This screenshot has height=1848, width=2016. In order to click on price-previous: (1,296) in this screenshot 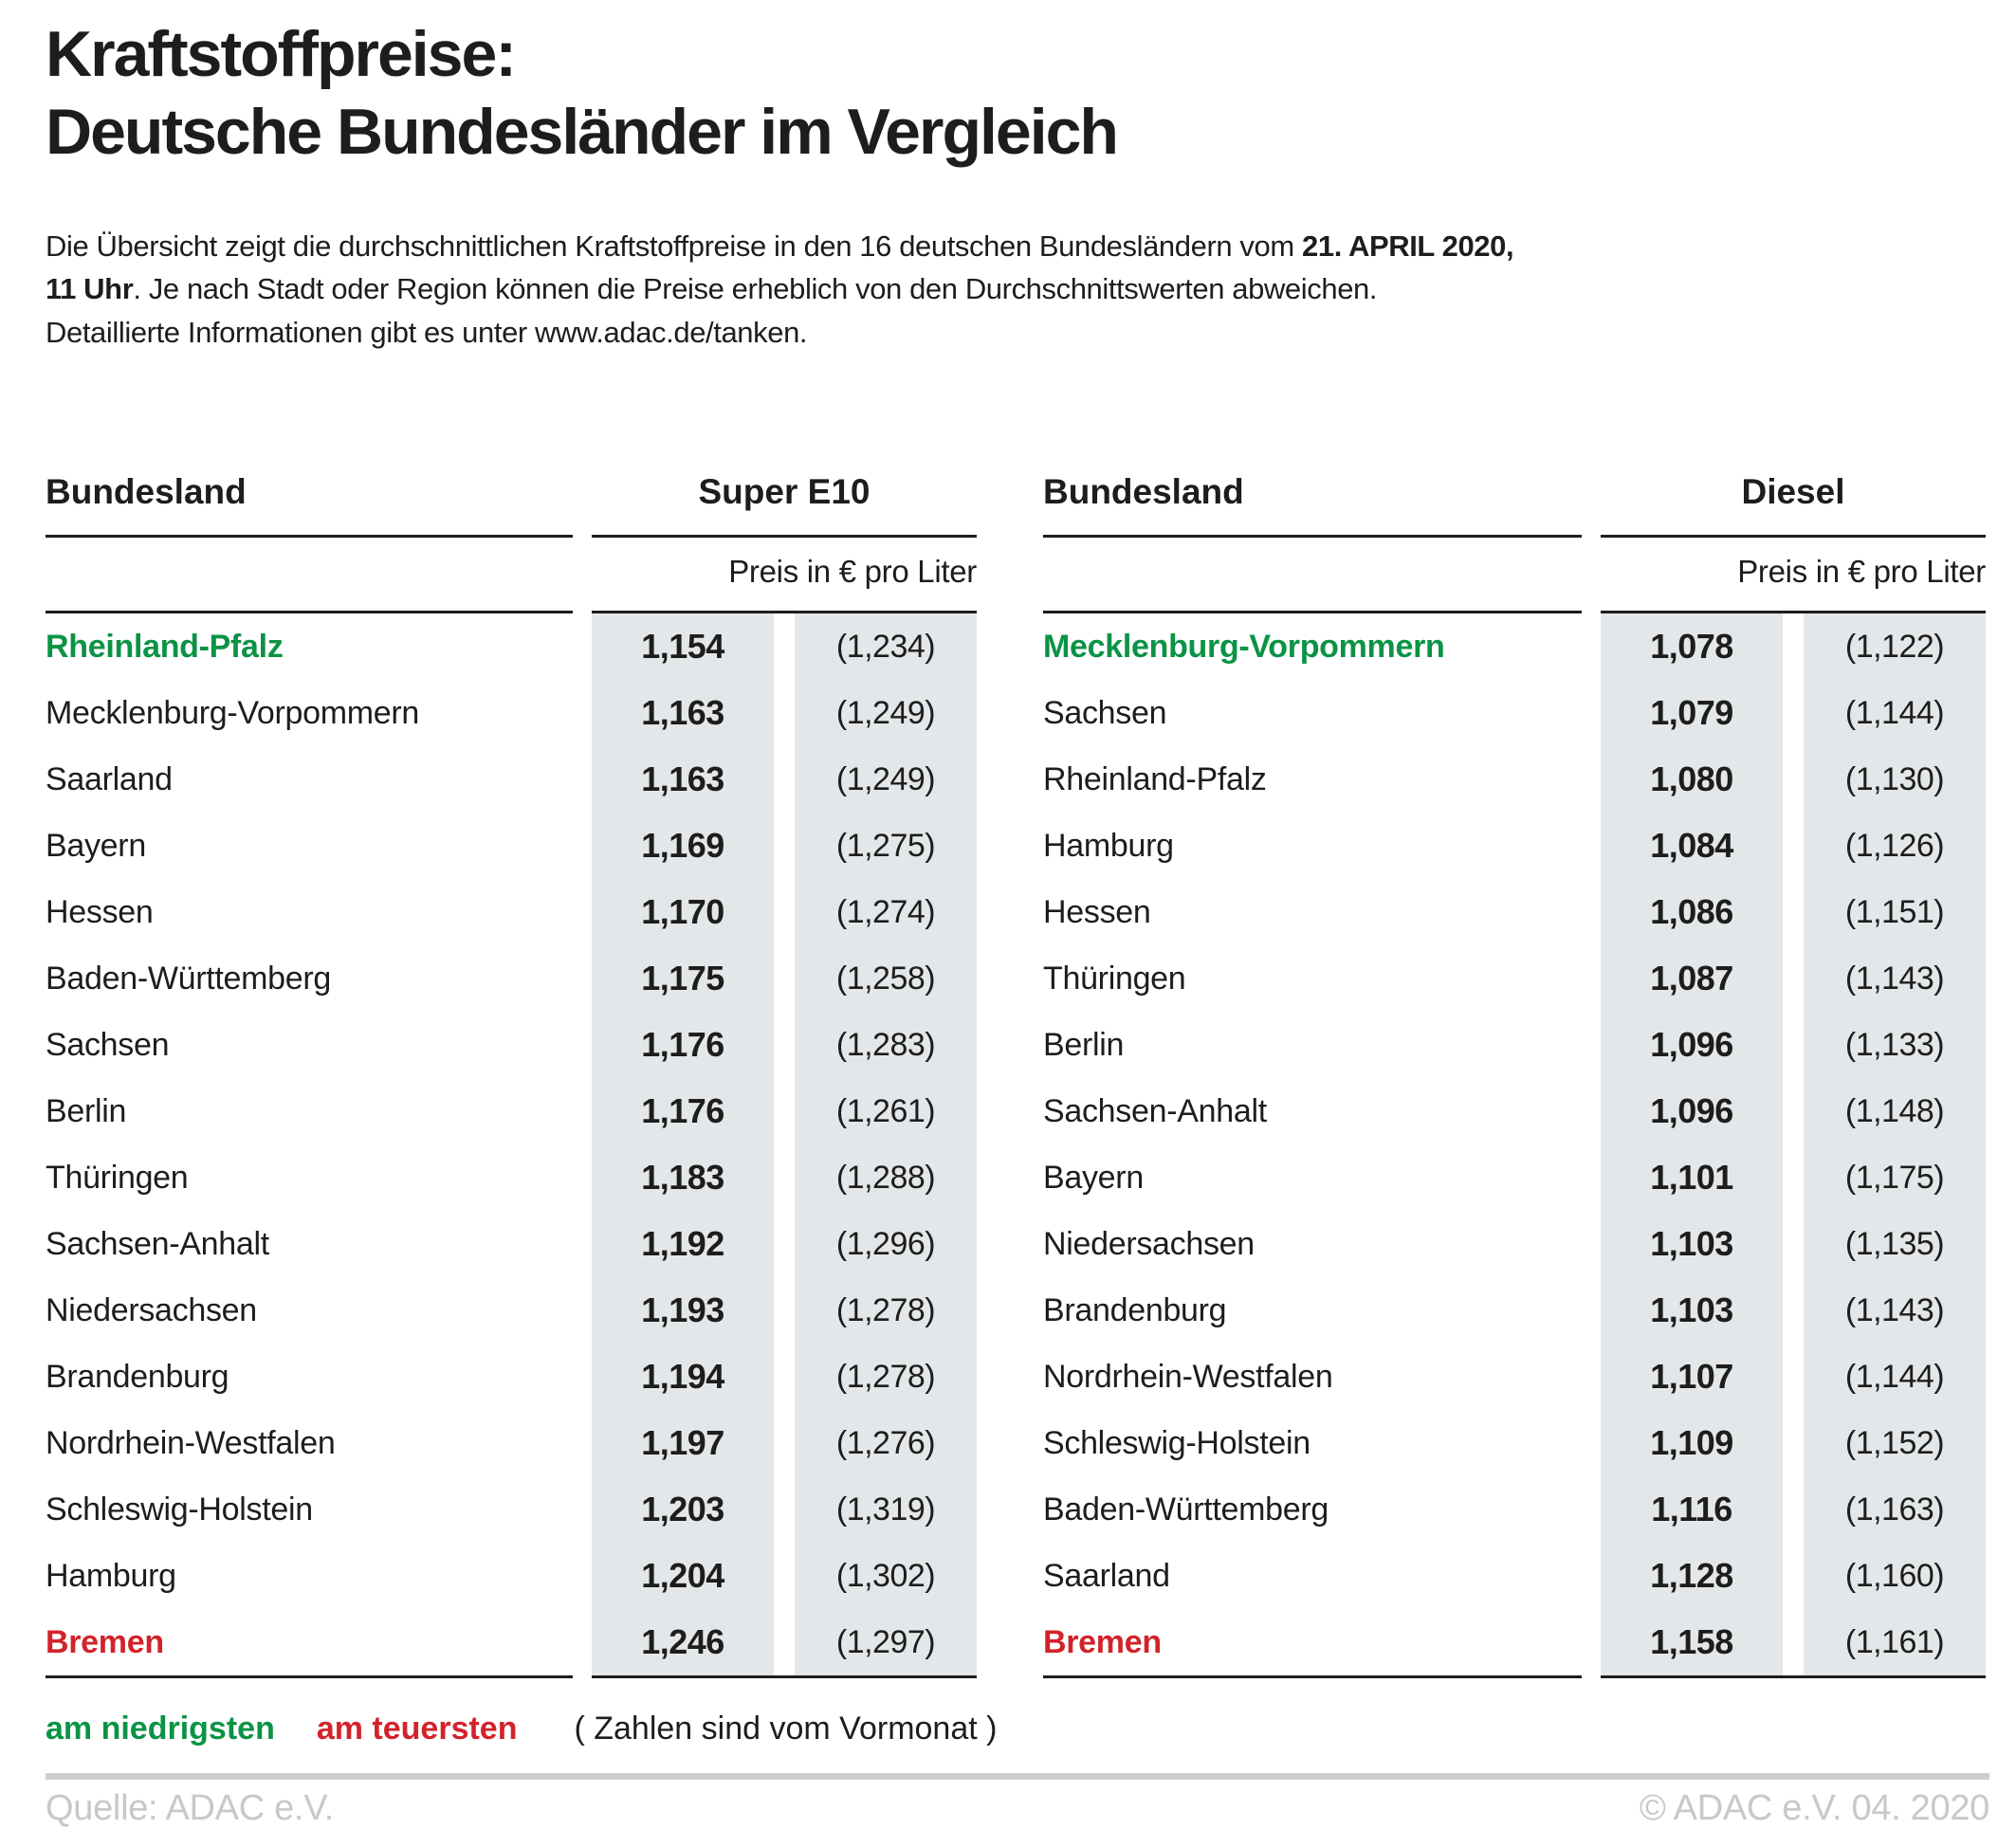, I will do `click(886, 1244)`.